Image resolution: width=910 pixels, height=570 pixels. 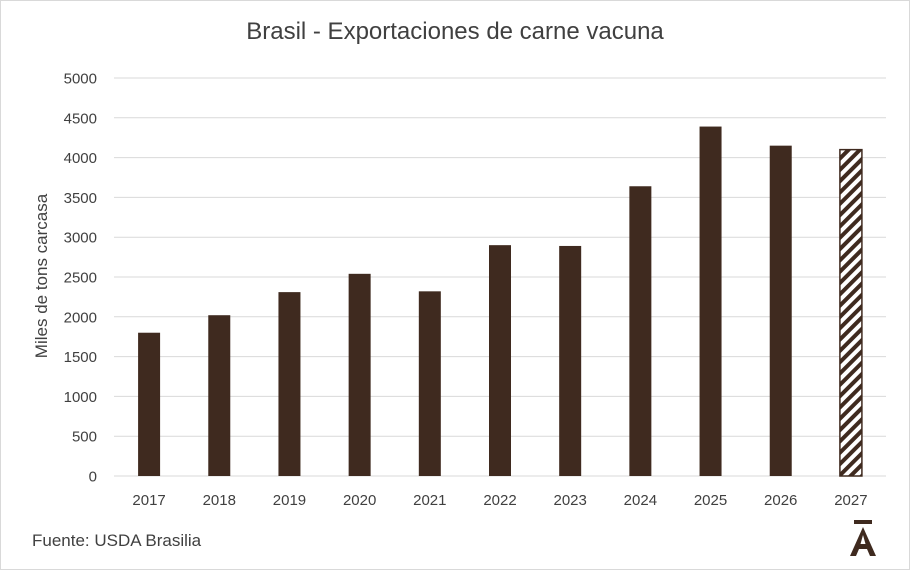 I want to click on x-tick-label: 2021, so click(x=429, y=500).